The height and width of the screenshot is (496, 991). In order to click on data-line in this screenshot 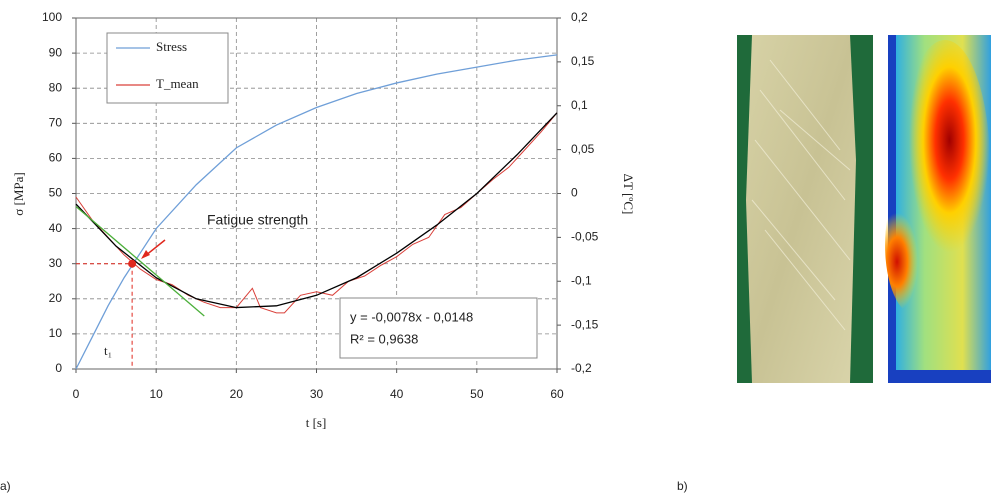, I will do `click(140, 261)`.